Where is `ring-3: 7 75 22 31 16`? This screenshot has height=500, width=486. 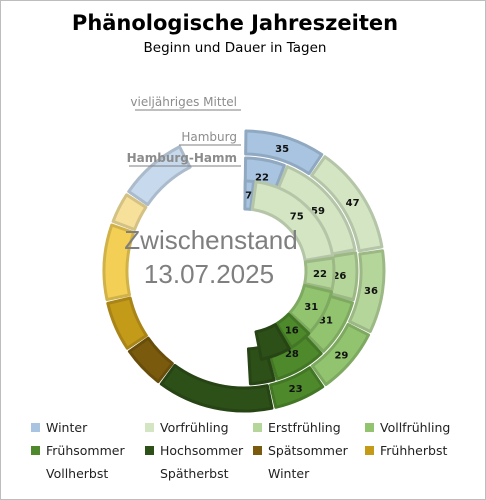
ring-3: 7 75 22 31 16 is located at coordinates (289, 270).